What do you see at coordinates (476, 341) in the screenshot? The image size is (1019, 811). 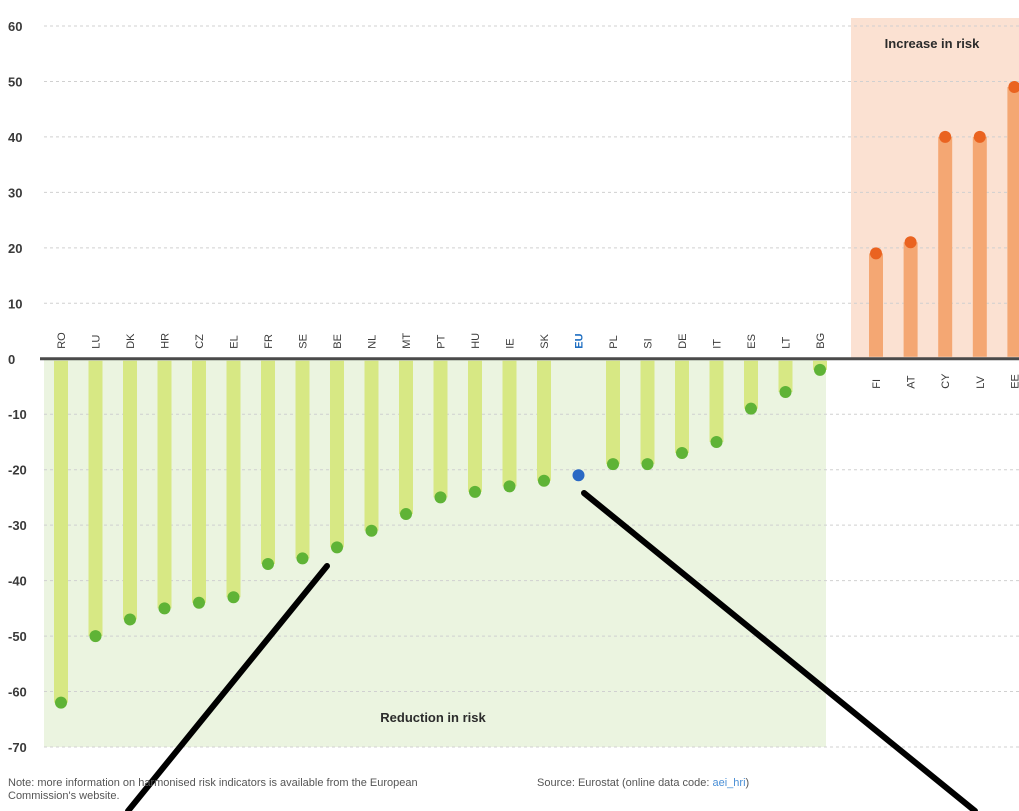 I see `x-label-hu: HU` at bounding box center [476, 341].